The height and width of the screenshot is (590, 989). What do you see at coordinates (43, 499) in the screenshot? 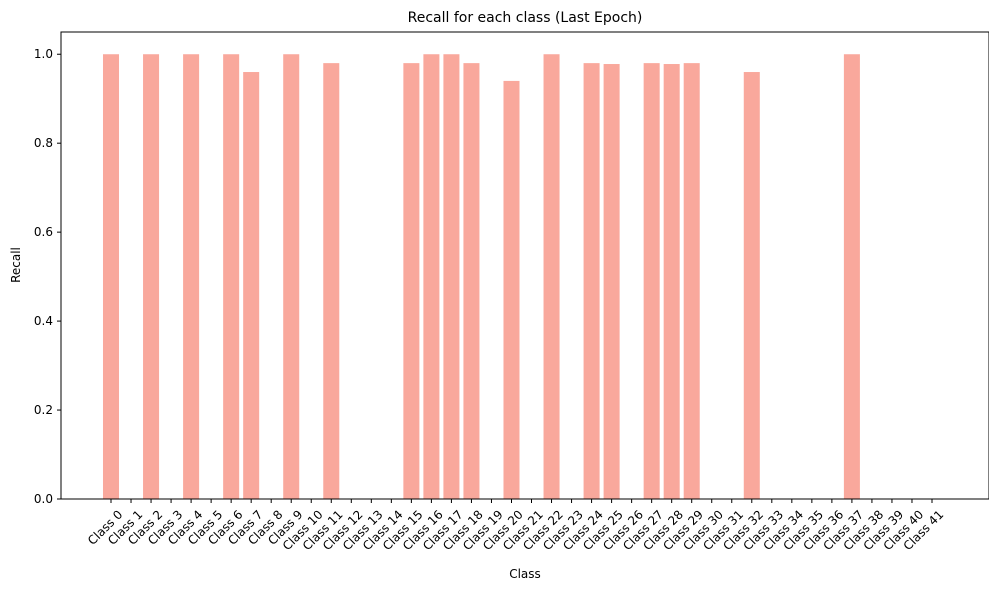
I see `y-tick-label: 0.0` at bounding box center [43, 499].